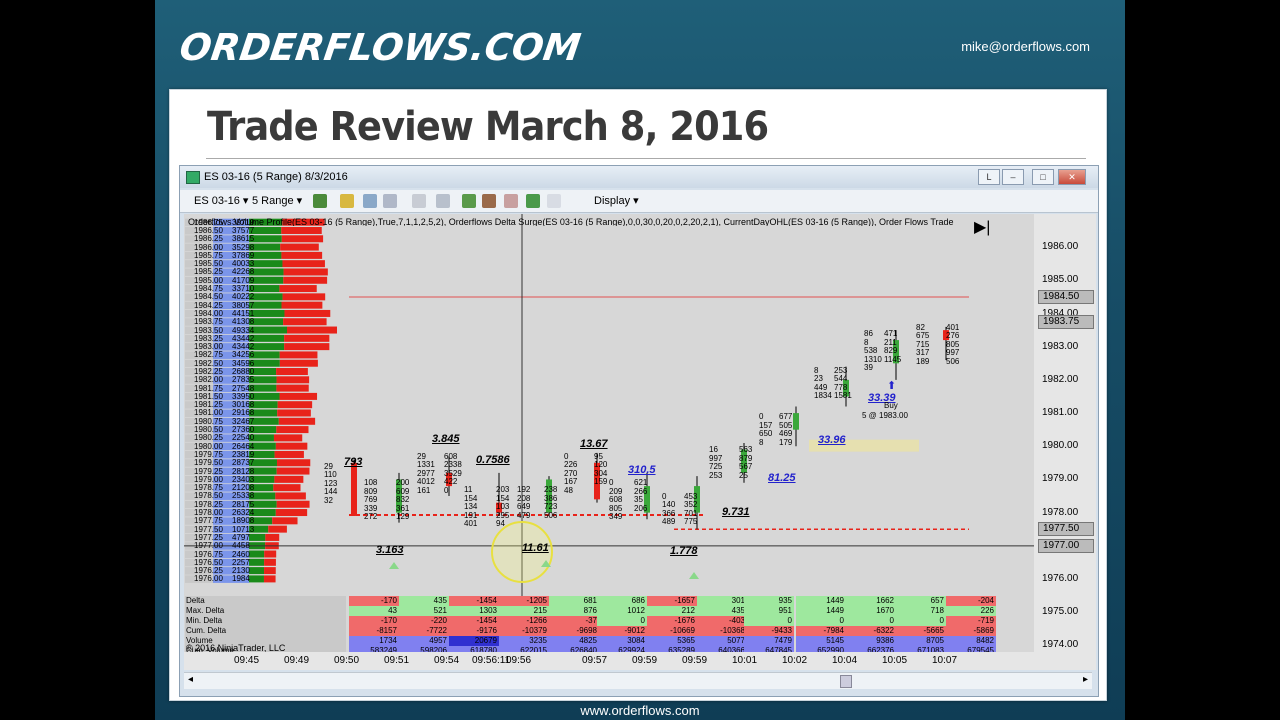 This screenshot has height=720, width=1280. I want to click on data-box-icon, so click(554, 201).